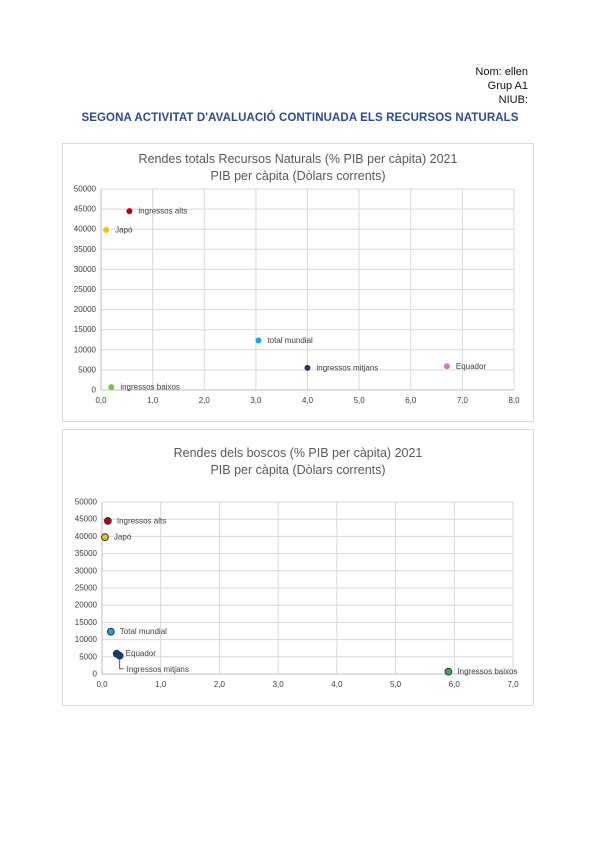 The width and height of the screenshot is (600, 848). What do you see at coordinates (290, 340) in the screenshot?
I see `point-label: total mundial` at bounding box center [290, 340].